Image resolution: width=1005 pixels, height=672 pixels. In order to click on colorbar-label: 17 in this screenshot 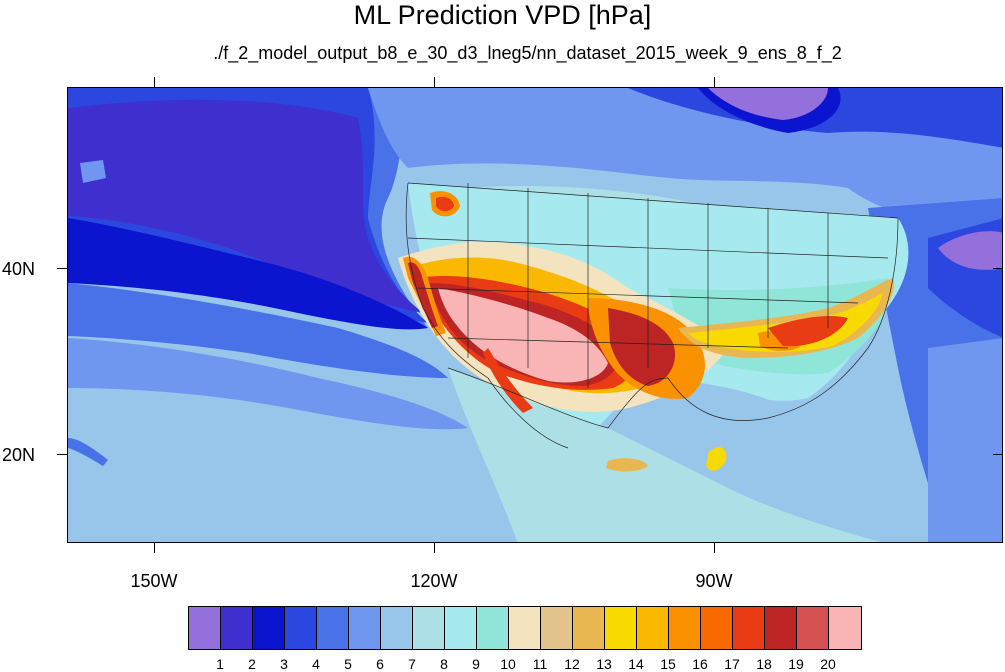, I will do `click(732, 664)`.